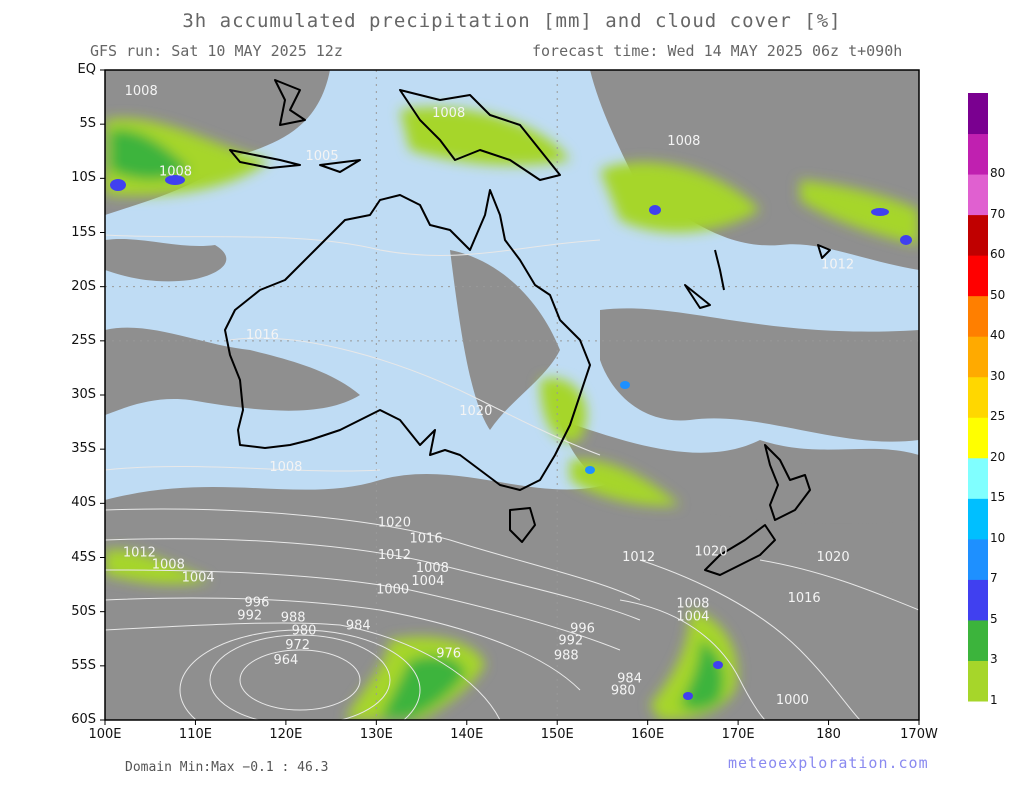 The width and height of the screenshot is (1024, 791). Describe the element at coordinates (994, 618) in the screenshot. I see `colorbar-level-label: 5` at that location.